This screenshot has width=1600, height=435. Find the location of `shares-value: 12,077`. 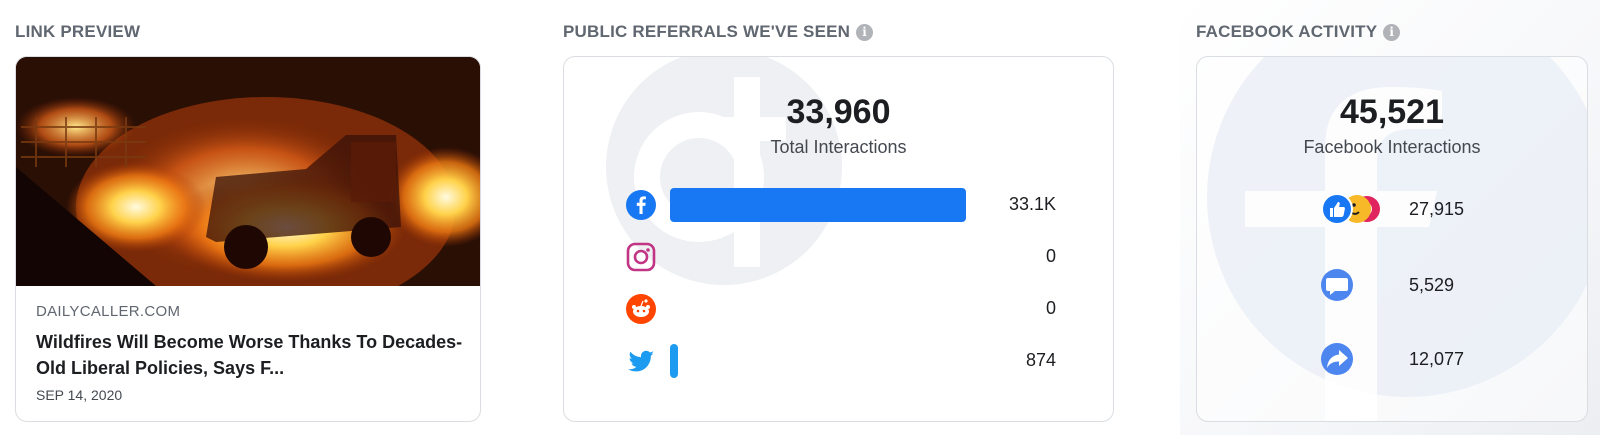

shares-value: 12,077 is located at coordinates (1437, 359).